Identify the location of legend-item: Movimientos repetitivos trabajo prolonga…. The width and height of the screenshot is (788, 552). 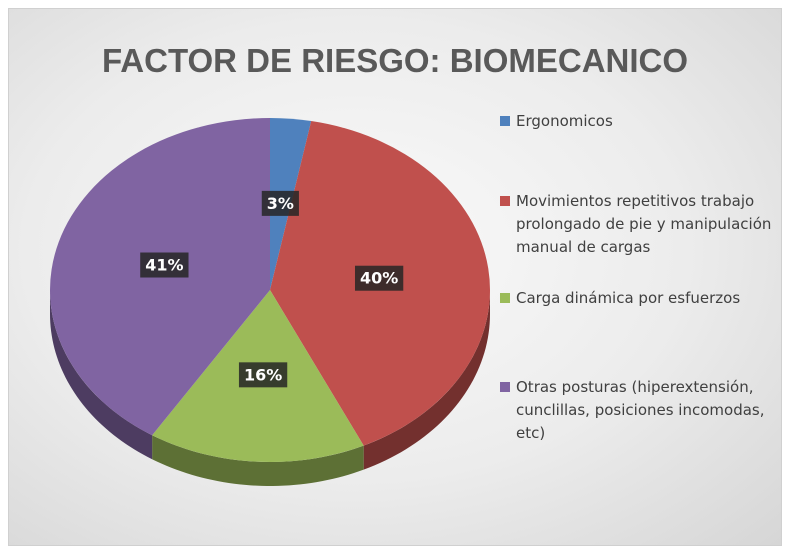
(642, 224).